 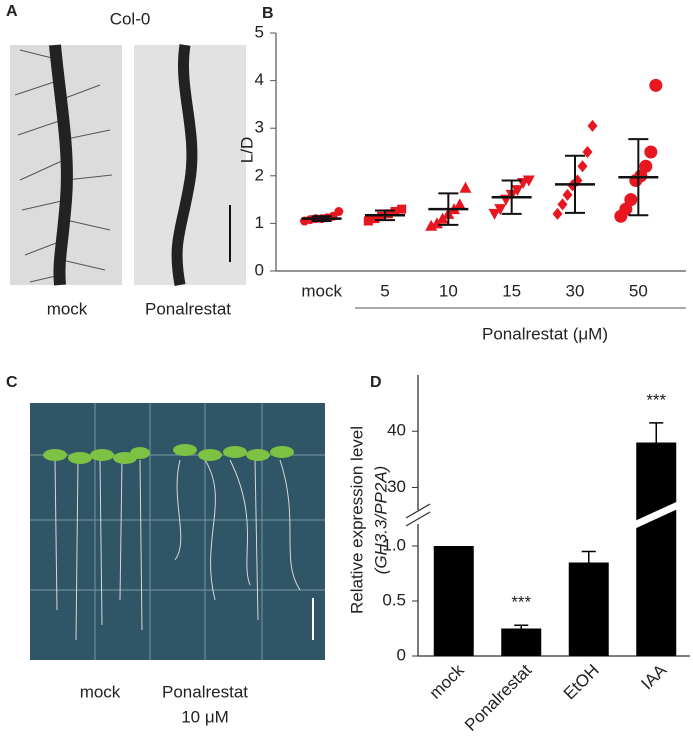 What do you see at coordinates (545, 333) in the screenshot?
I see `group-label: Ponalrestat (μM)` at bounding box center [545, 333].